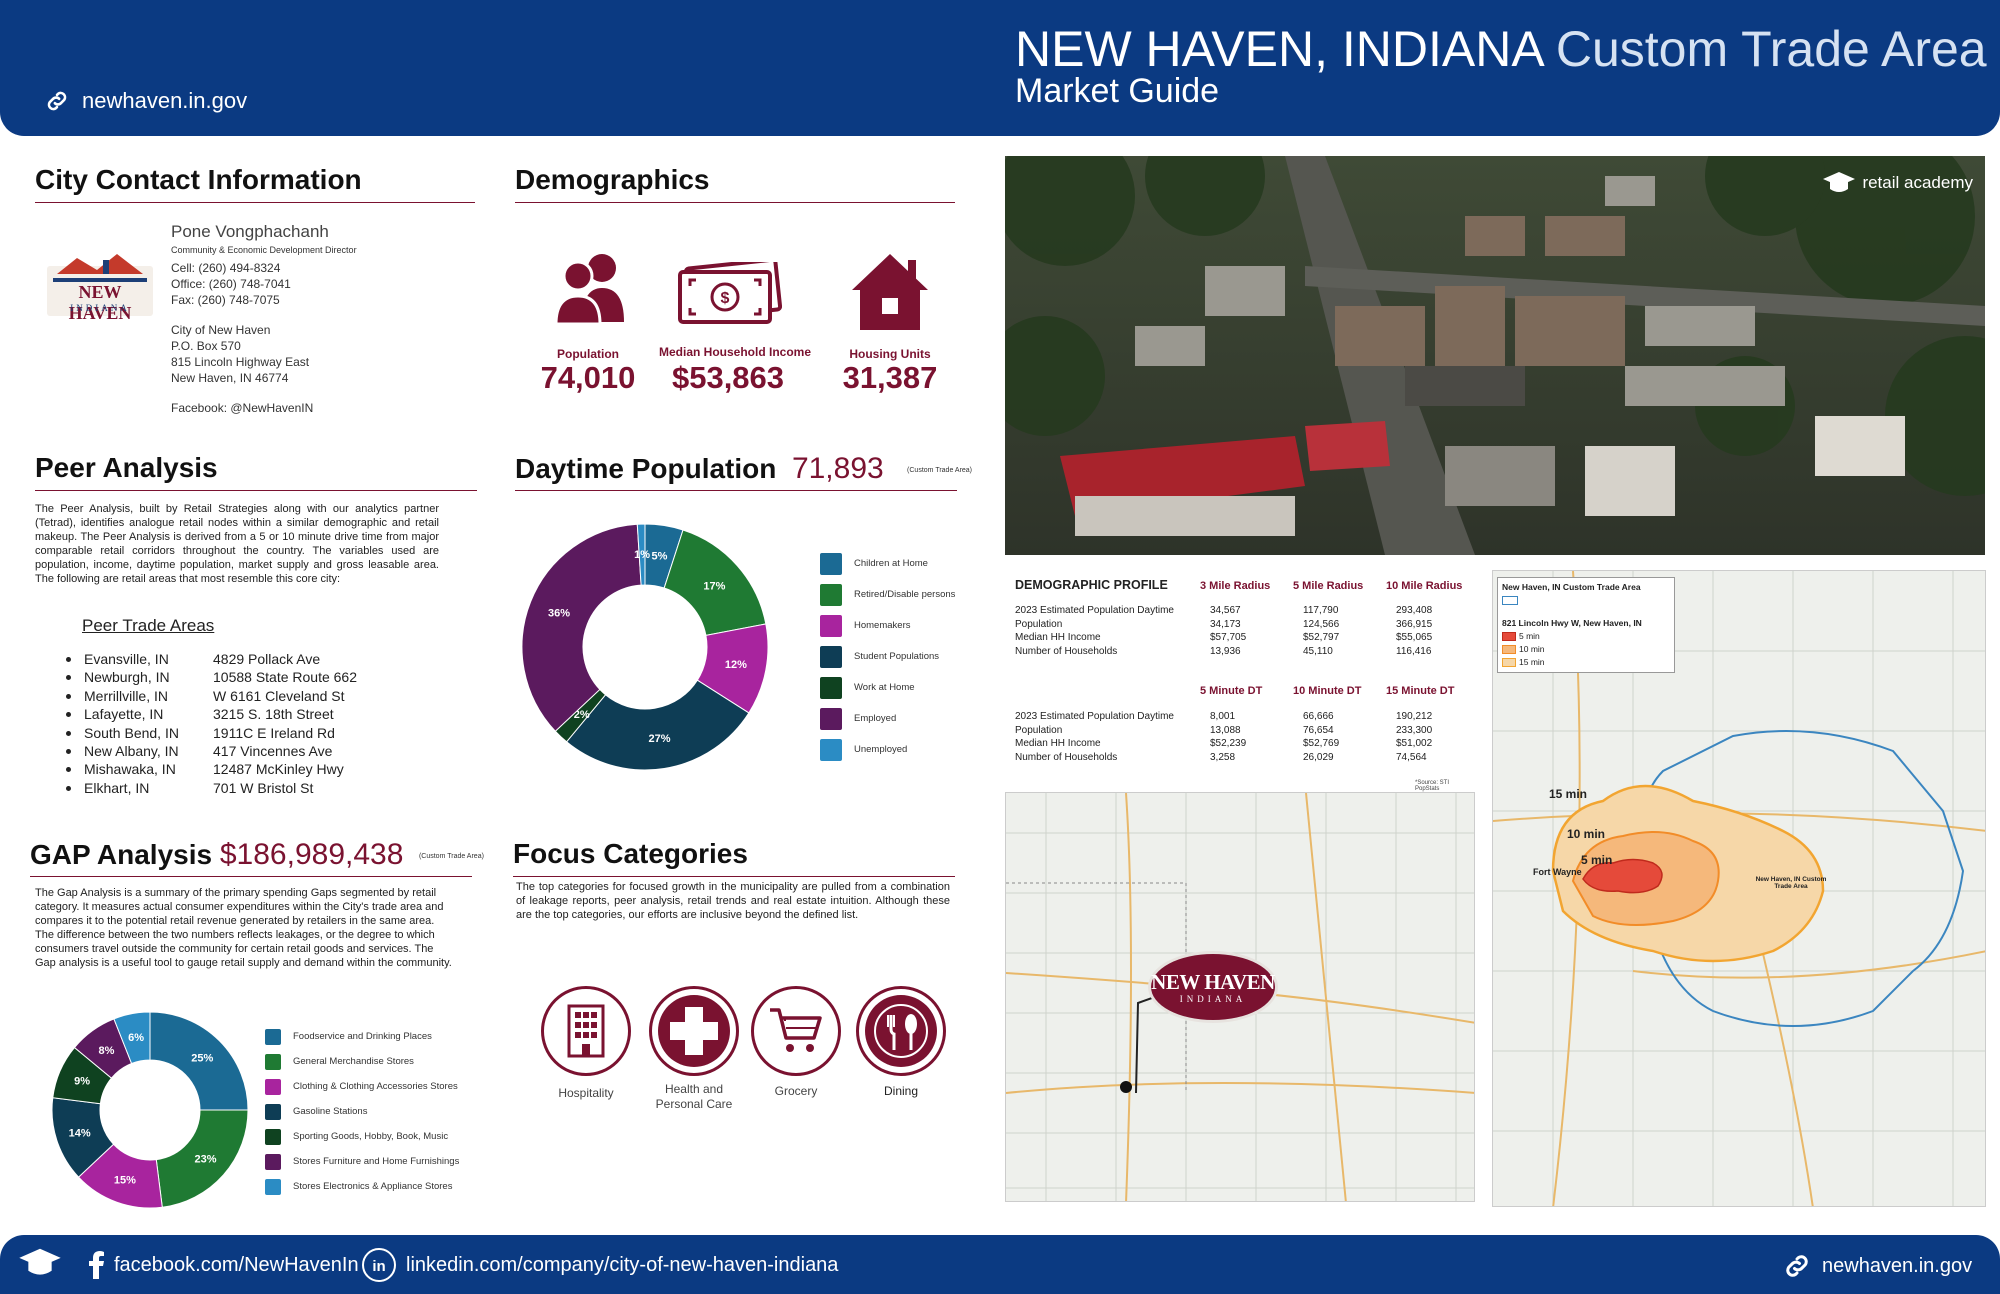  I want to click on zone-label: 10 min, so click(1586, 834).